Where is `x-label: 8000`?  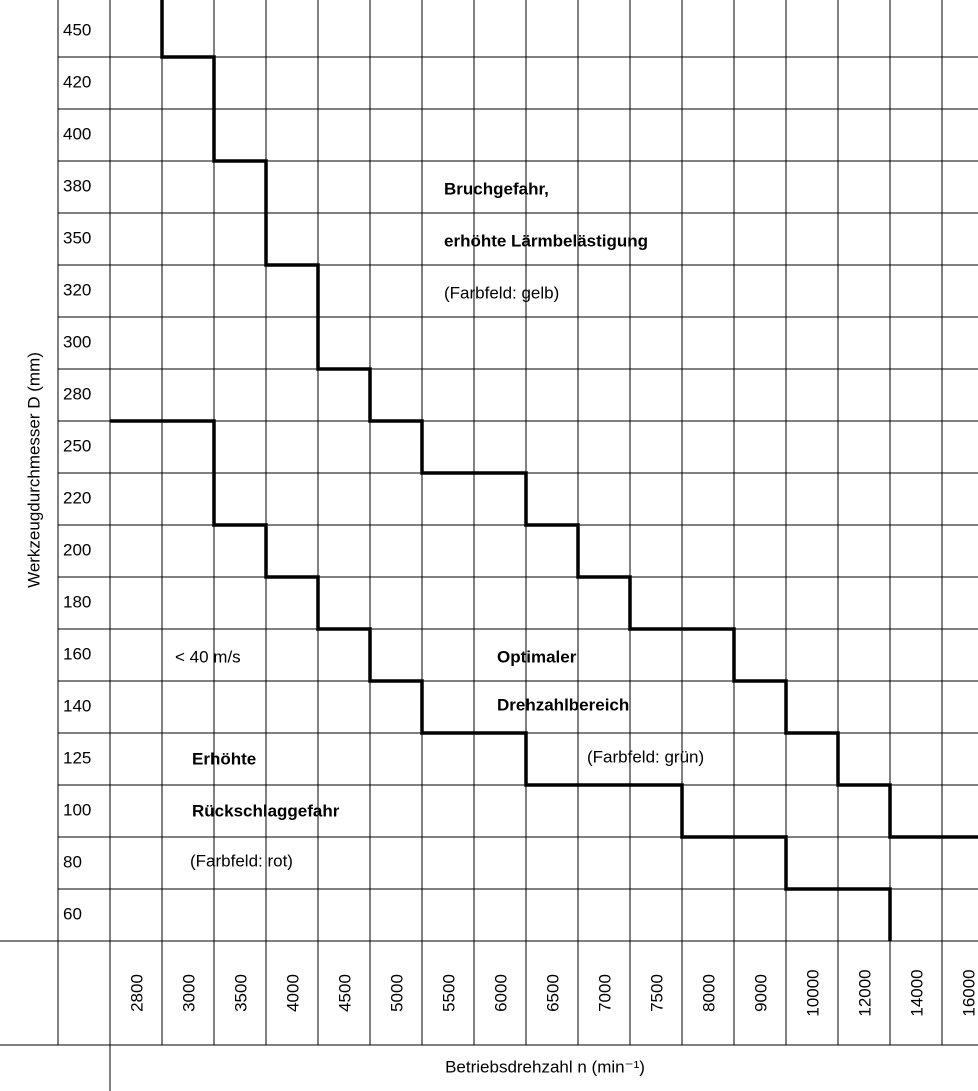 x-label: 8000 is located at coordinates (708, 993).